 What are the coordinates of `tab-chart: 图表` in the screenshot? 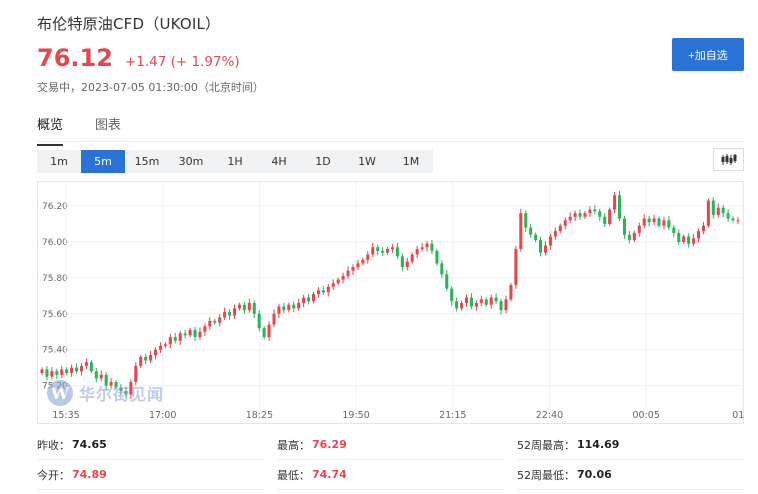 It's located at (108, 125).